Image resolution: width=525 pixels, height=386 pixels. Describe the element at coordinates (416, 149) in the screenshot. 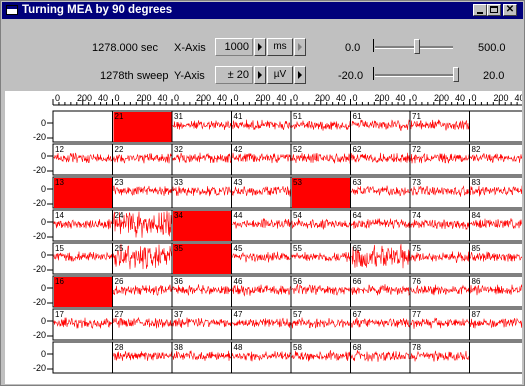

I see `channel-label: 72` at that location.